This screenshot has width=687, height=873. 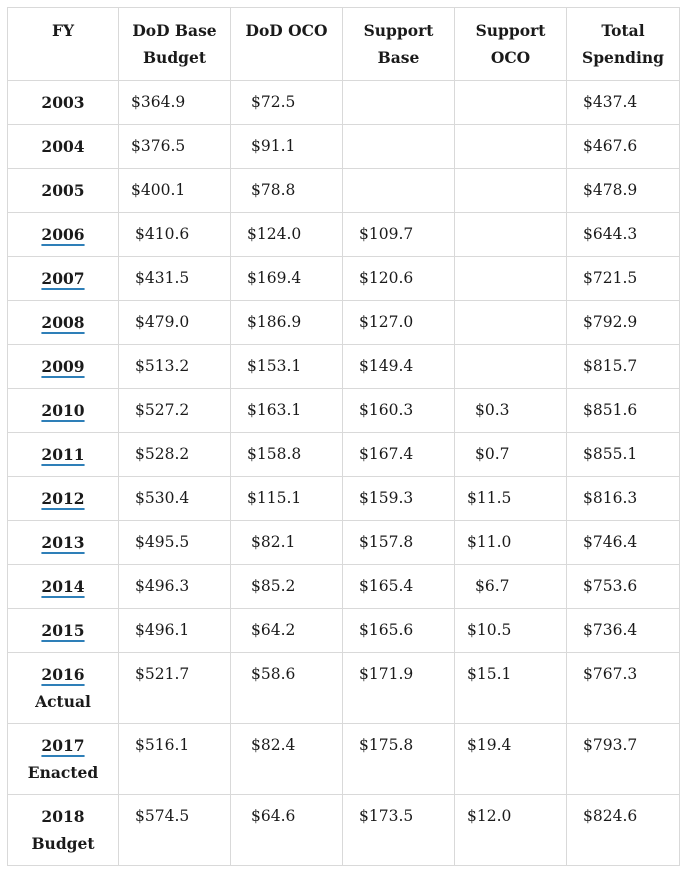 What do you see at coordinates (610, 542) in the screenshot?
I see `cell-value: $746.4` at bounding box center [610, 542].